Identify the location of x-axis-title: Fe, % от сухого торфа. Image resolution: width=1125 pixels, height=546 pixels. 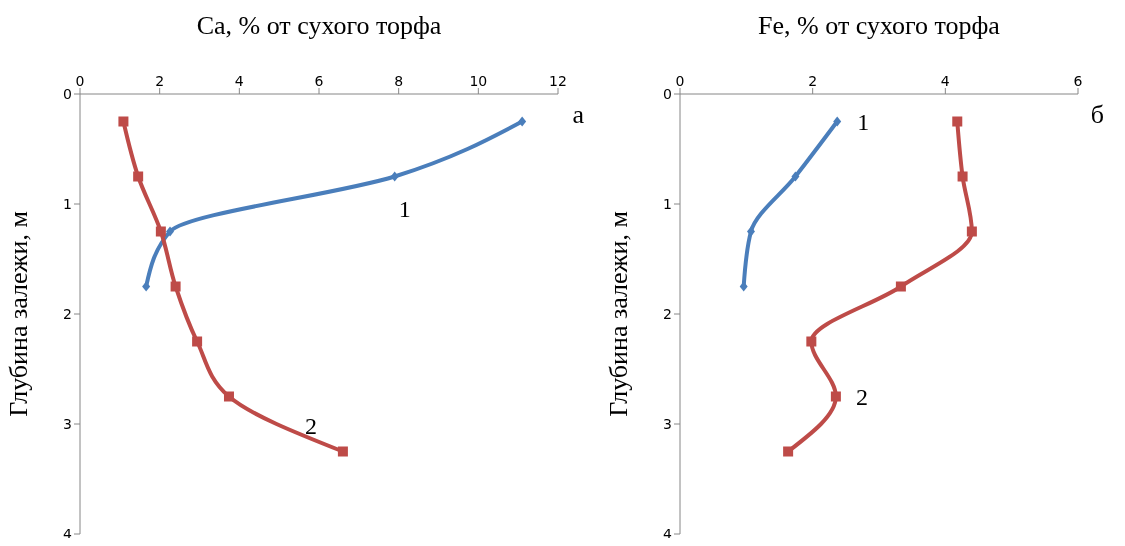
(879, 26).